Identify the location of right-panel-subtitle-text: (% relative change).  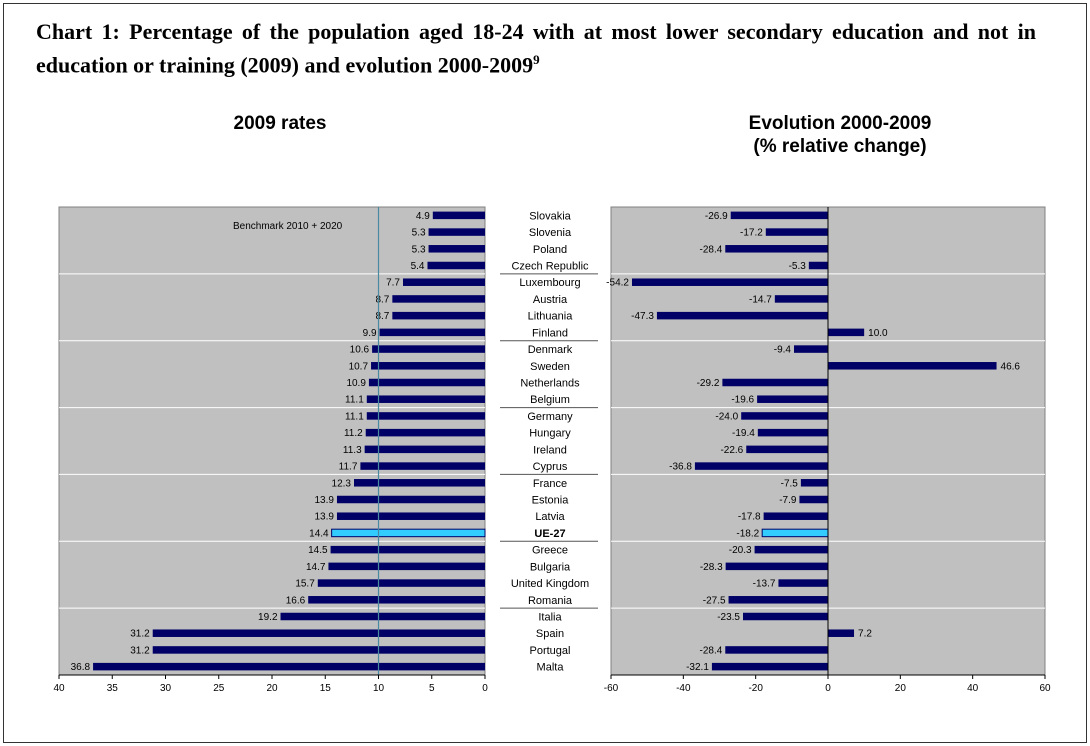
(840, 146).